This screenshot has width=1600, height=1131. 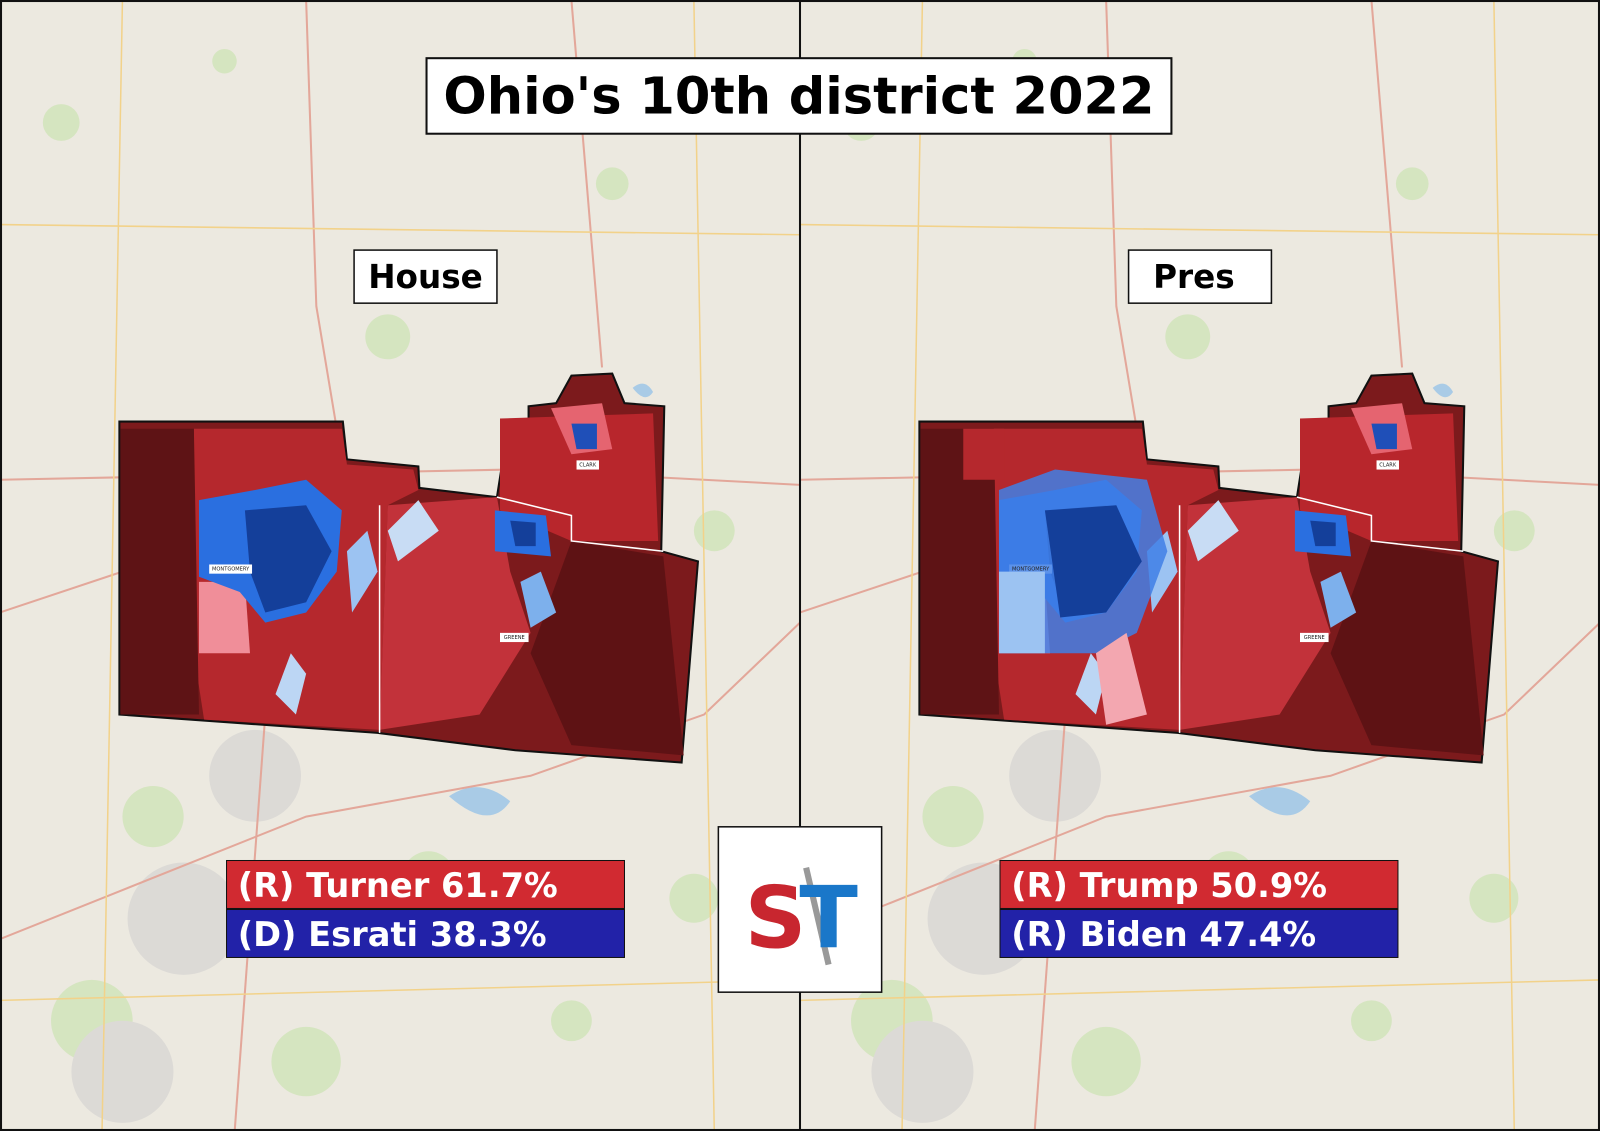 I want to click on result-text: (R) Biden 47.4%, so click(x=1163, y=934).